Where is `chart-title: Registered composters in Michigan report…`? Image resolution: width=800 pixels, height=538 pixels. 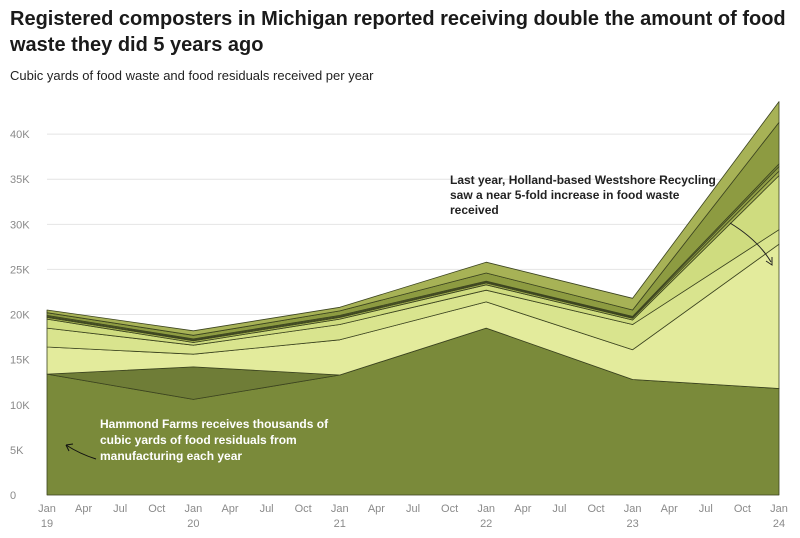
chart-title: Registered composters in Michigan report… is located at coordinates (398, 32).